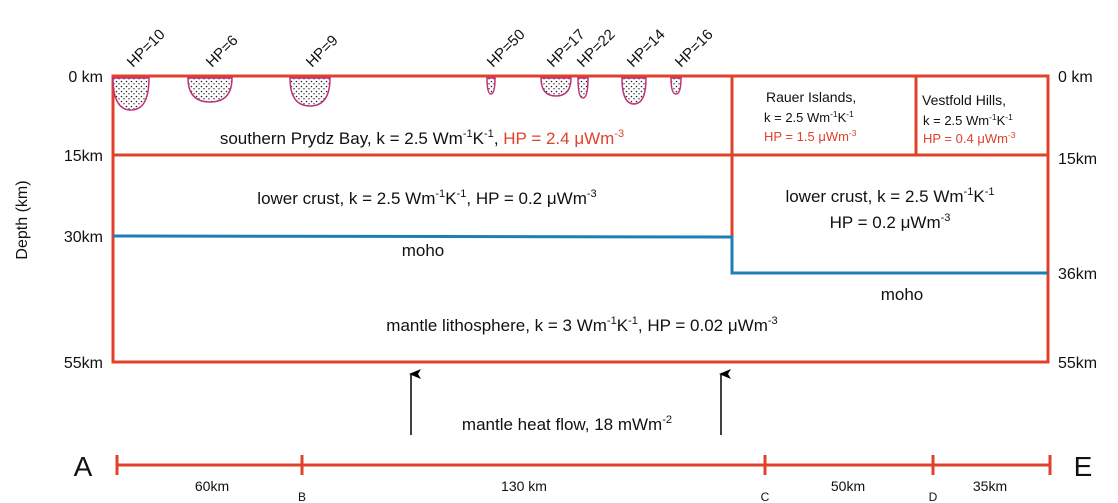 The height and width of the screenshot is (503, 1118). What do you see at coordinates (694, 48) in the screenshot?
I see `pluton-label: HP=16` at bounding box center [694, 48].